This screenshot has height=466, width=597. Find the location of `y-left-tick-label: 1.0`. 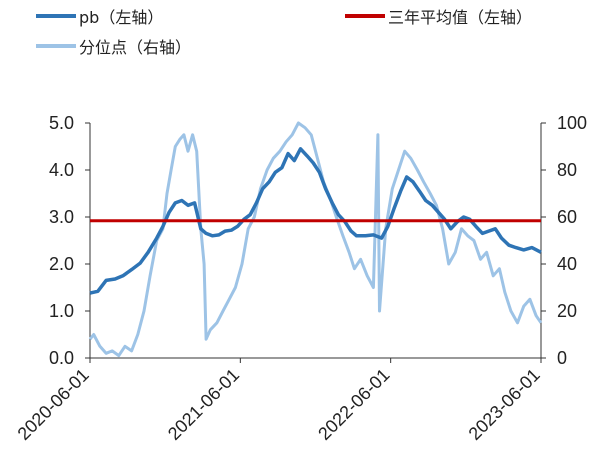

y-left-tick-label: 1.0 is located at coordinates (61, 311).